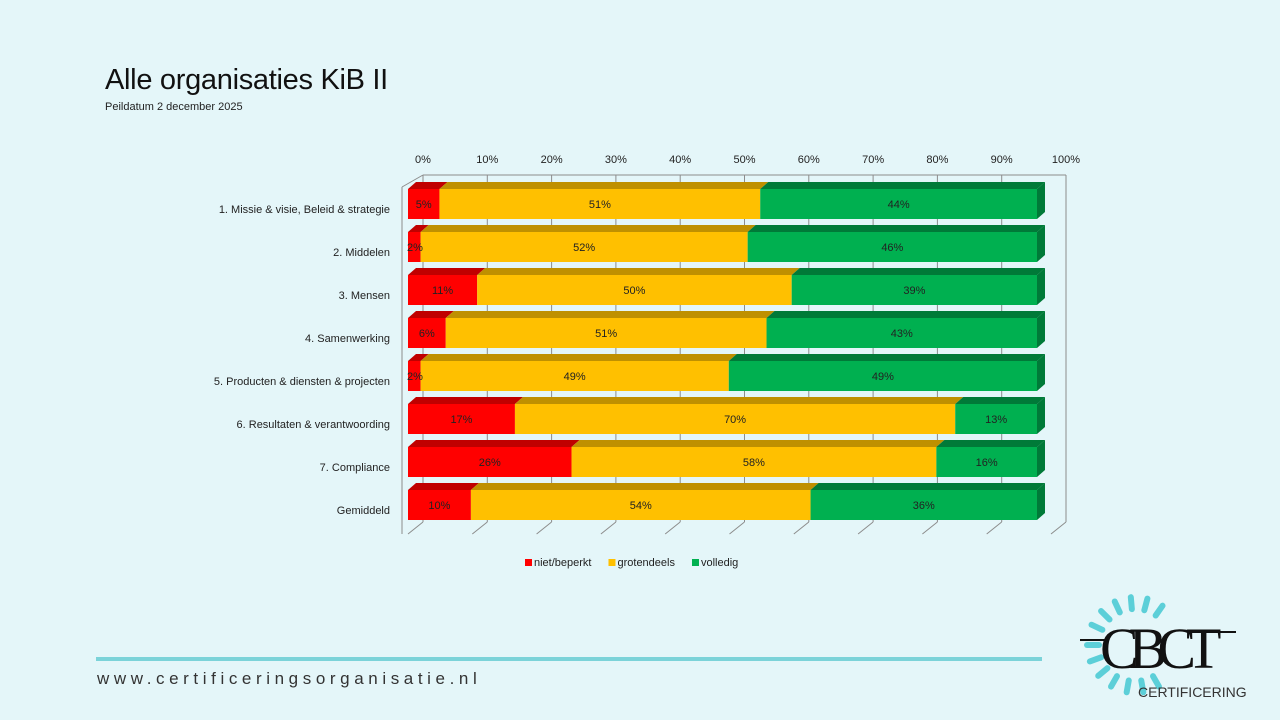 Image resolution: width=1280 pixels, height=720 pixels. What do you see at coordinates (347, 339) in the screenshot?
I see `category-label: 4. Samenwerking` at bounding box center [347, 339].